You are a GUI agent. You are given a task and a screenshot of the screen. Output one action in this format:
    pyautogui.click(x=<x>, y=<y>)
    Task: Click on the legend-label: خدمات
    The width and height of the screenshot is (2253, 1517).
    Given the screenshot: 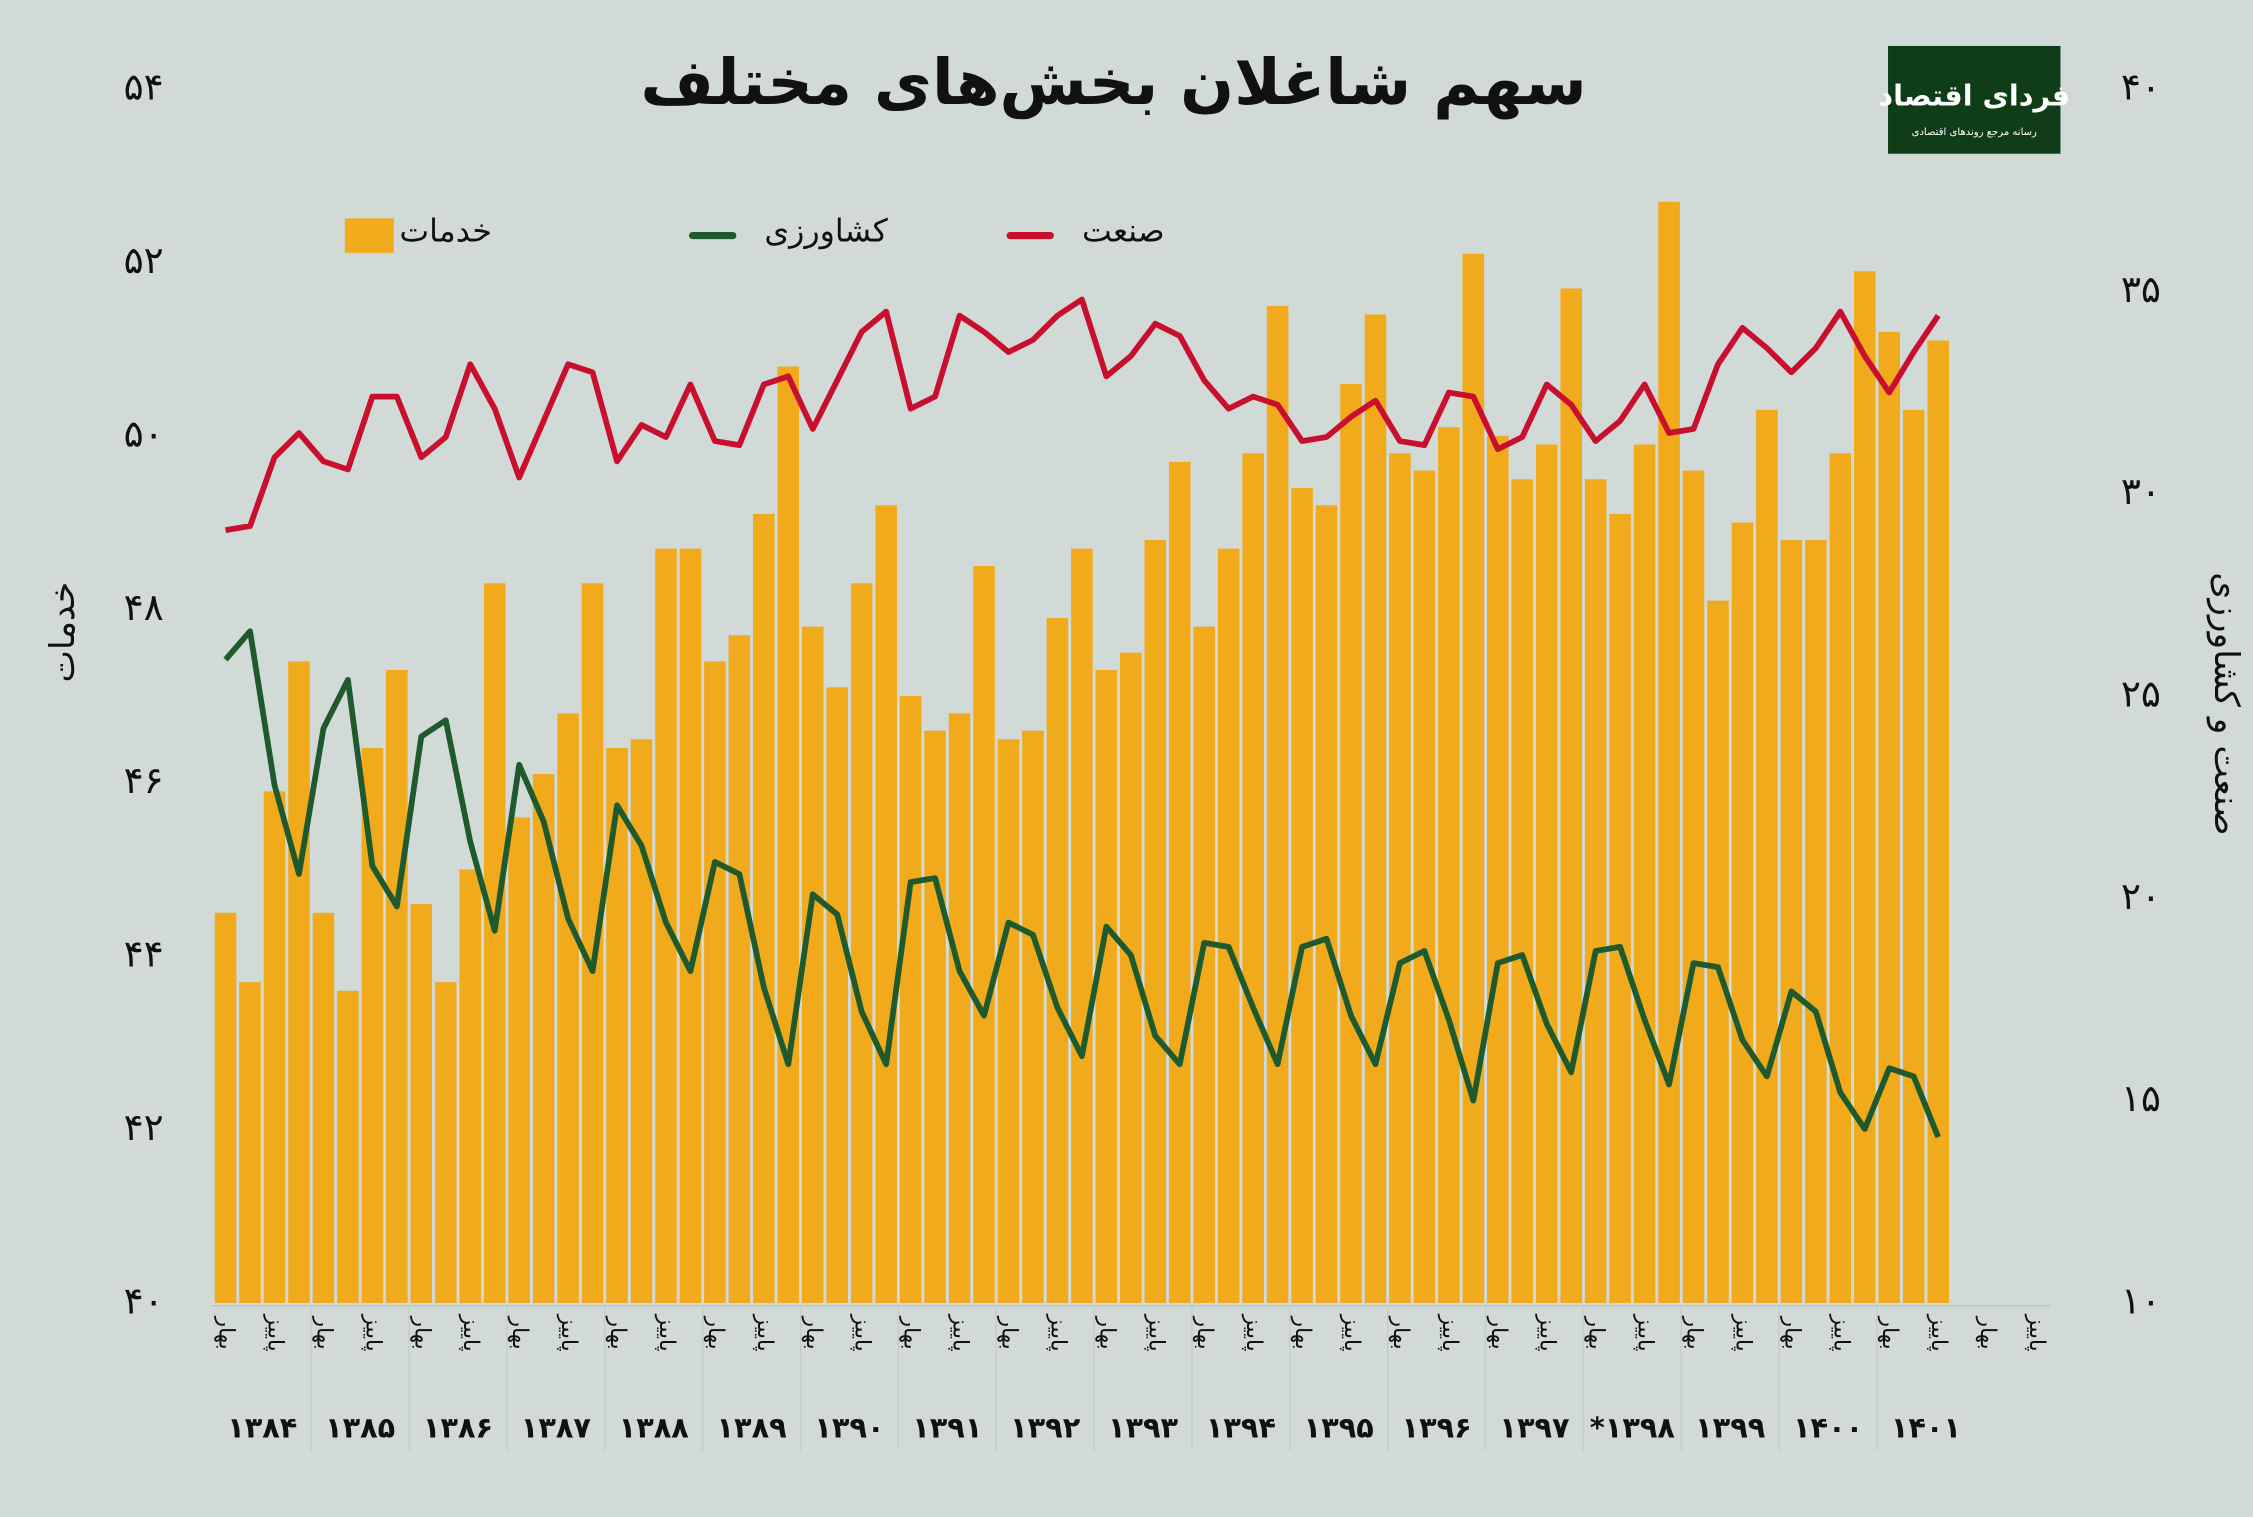 What is the action you would take?
    pyautogui.click(x=445, y=232)
    